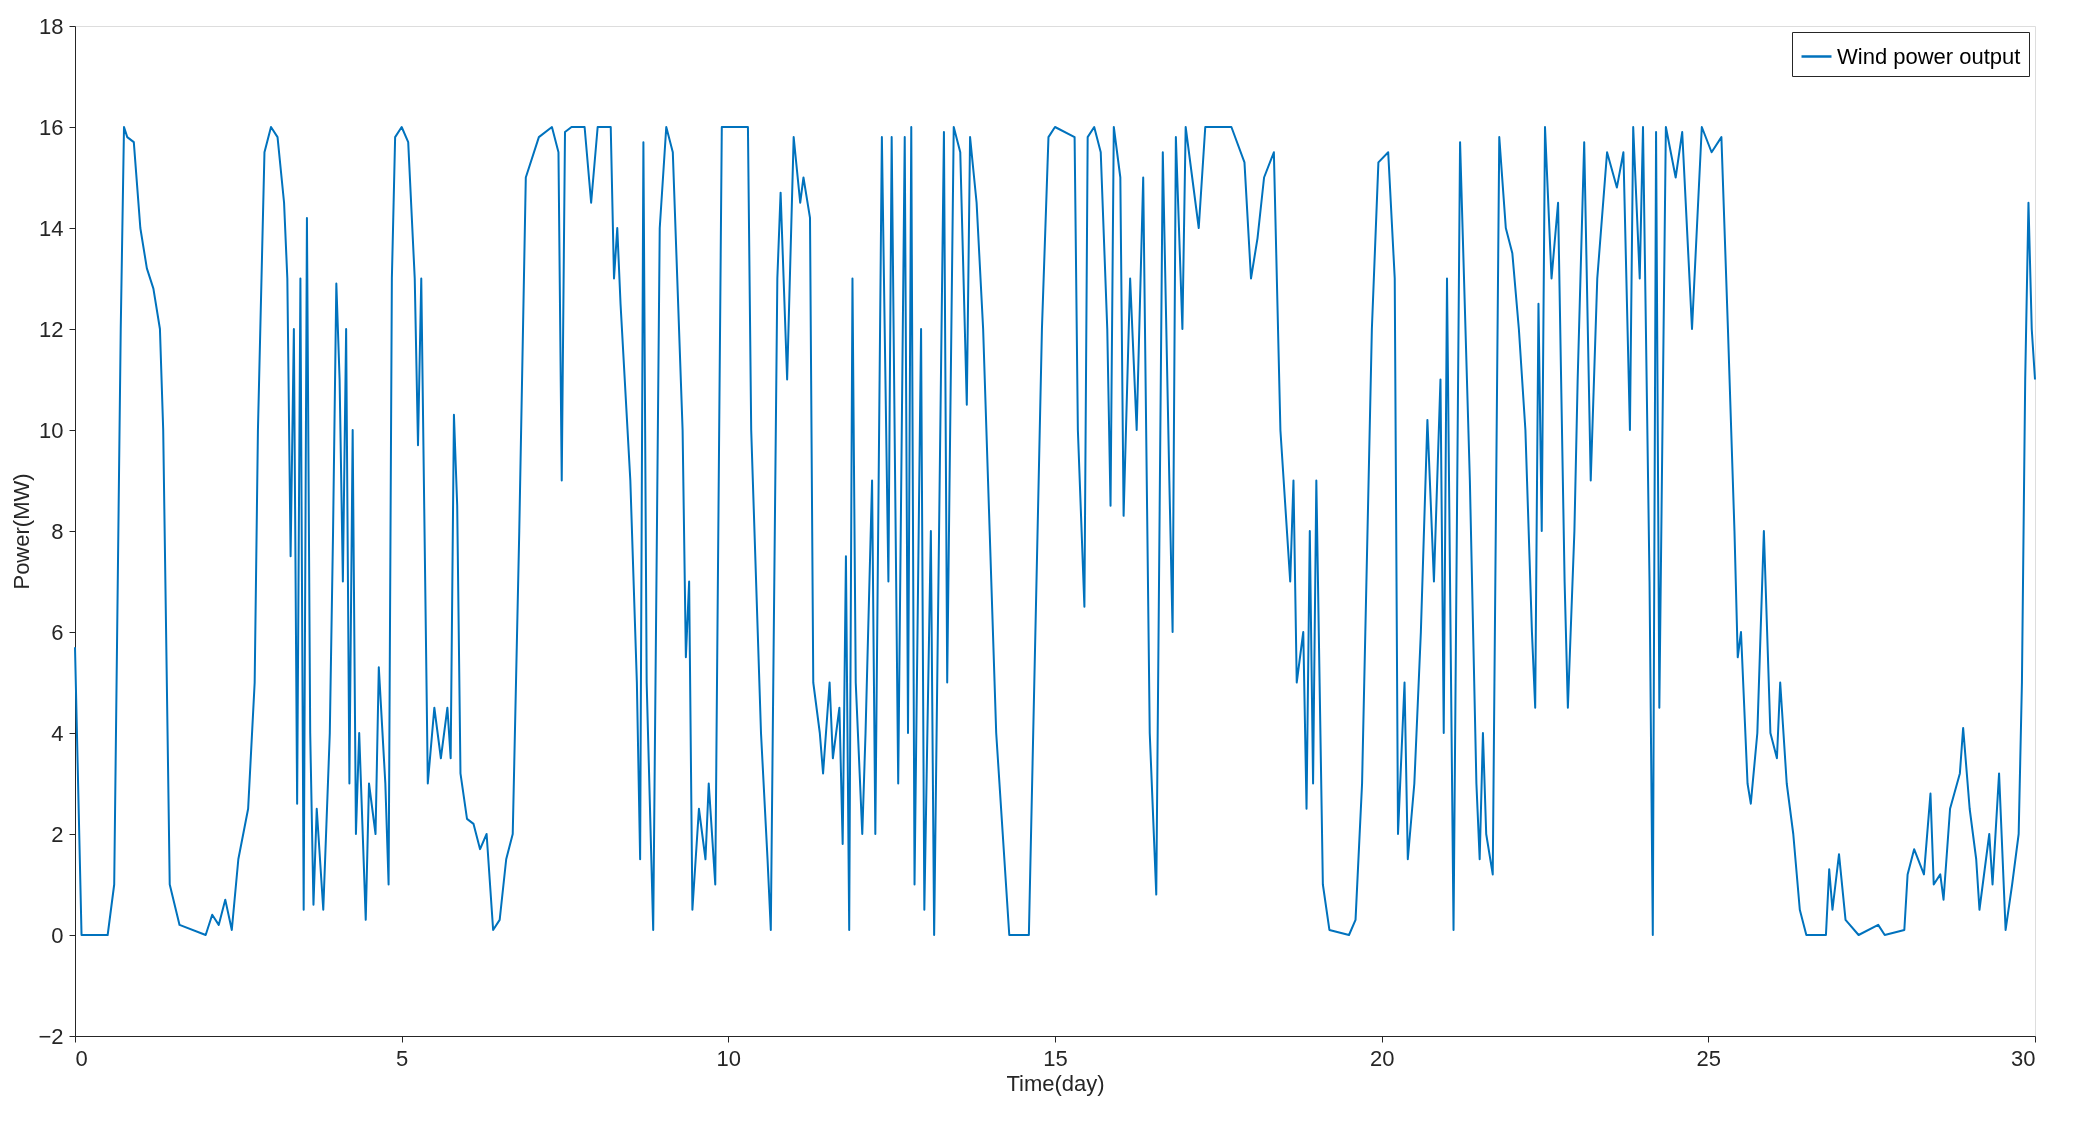 This screenshot has height=1145, width=2100. I want to click on y-tick-label: 16, so click(51, 127).